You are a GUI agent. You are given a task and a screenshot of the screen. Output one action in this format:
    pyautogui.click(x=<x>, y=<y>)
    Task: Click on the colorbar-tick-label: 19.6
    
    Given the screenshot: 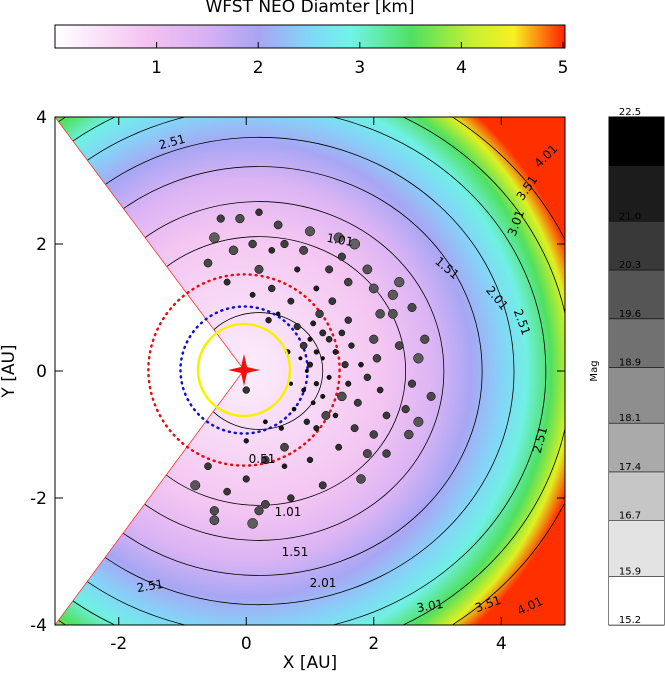 What is the action you would take?
    pyautogui.click(x=630, y=314)
    